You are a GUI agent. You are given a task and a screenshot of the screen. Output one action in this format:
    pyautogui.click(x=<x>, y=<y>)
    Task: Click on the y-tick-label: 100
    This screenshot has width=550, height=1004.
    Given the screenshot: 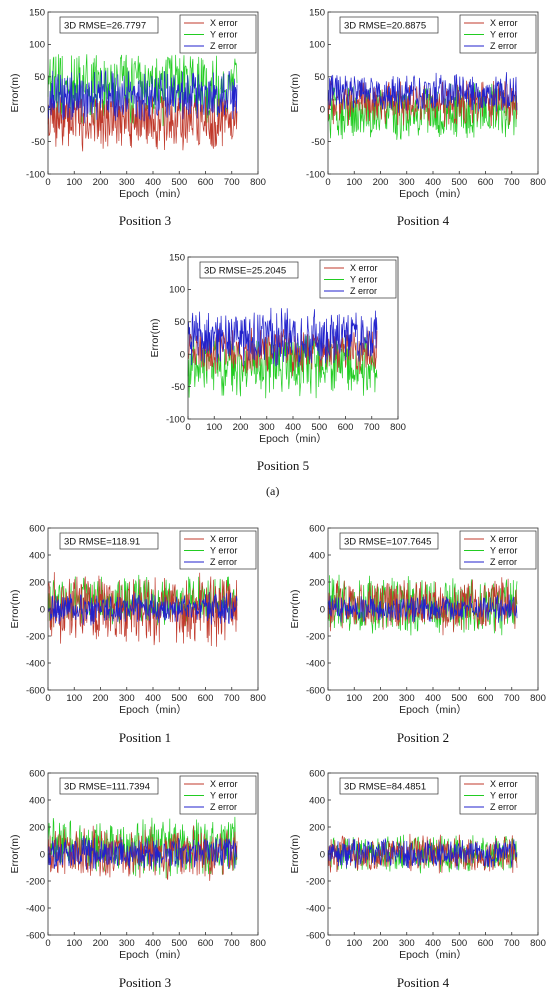 What is the action you would take?
    pyautogui.click(x=37, y=45)
    